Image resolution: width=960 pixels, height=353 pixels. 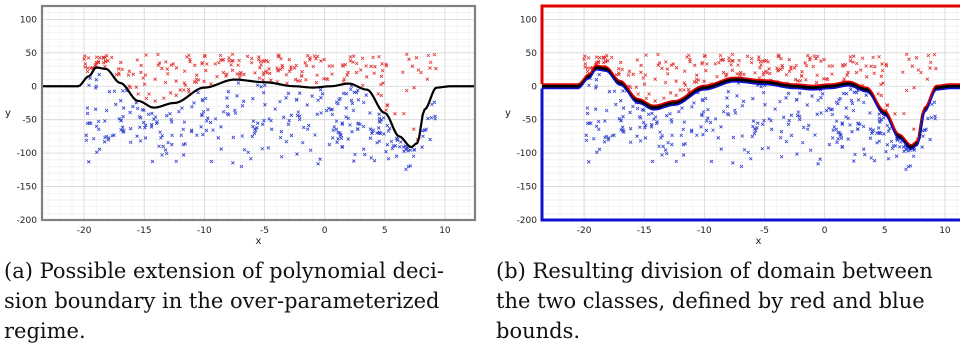 What do you see at coordinates (584, 231) in the screenshot?
I see `x-tick-label: -20` at bounding box center [584, 231].